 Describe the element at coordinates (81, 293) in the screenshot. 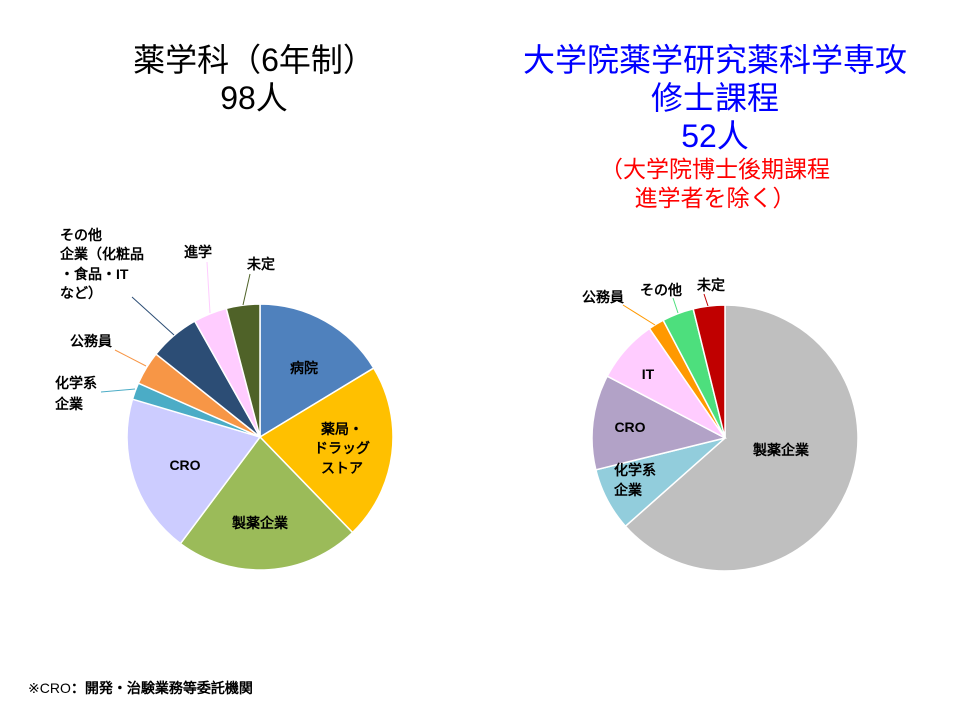

I see `label-other-company-line4: など）` at that location.